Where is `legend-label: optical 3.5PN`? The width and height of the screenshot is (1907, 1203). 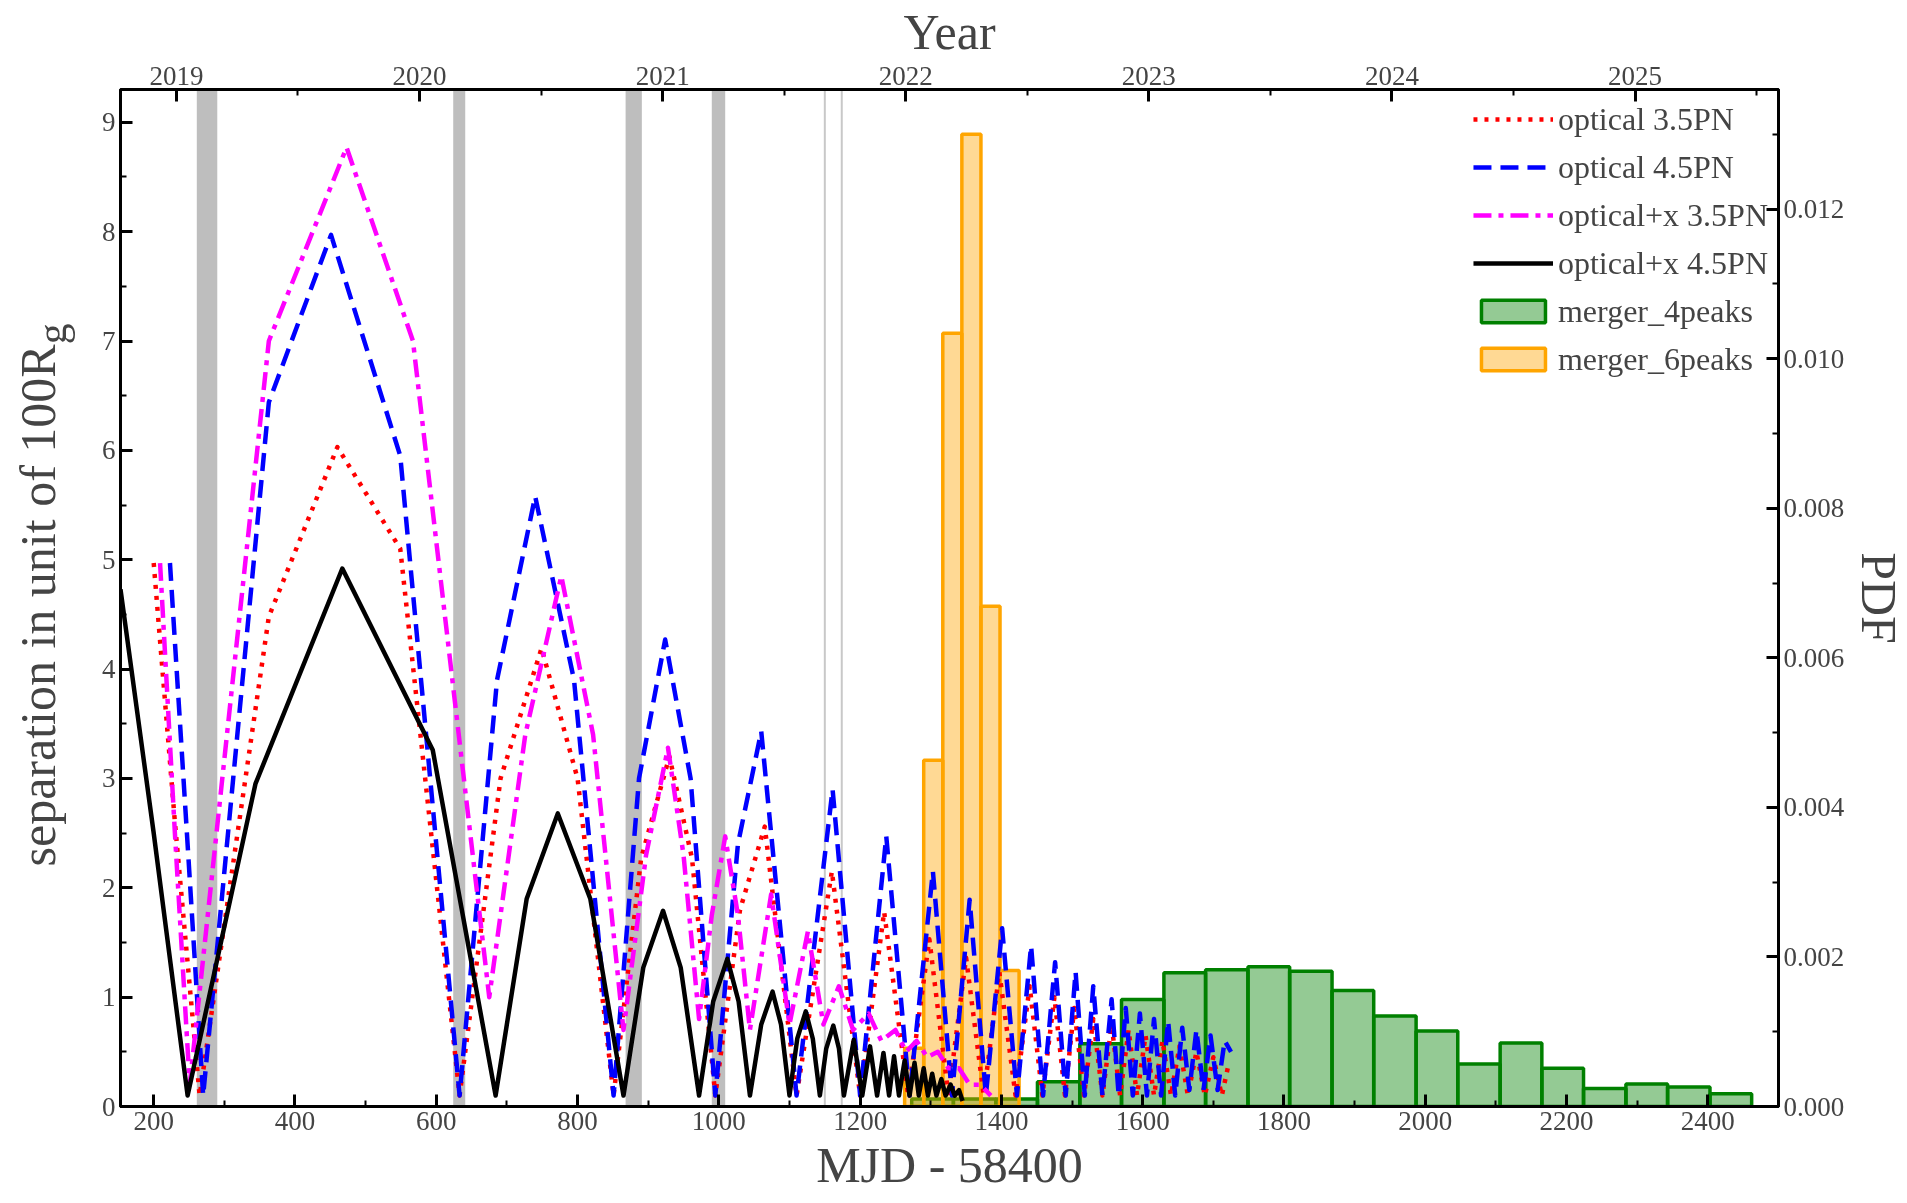
legend-label: optical 3.5PN is located at coordinates (1645, 119).